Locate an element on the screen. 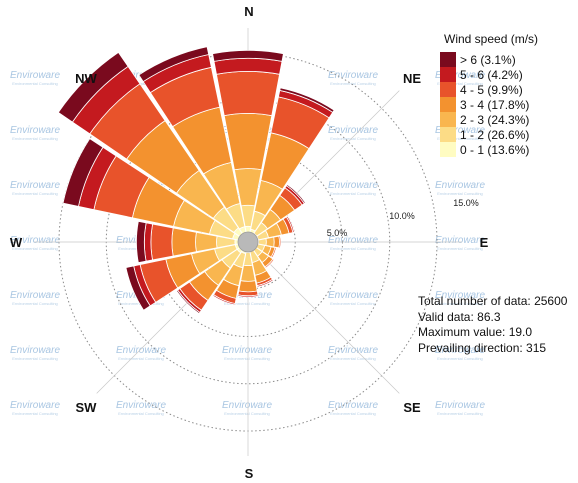  legend-item: 5 - 6 (4.2%) is located at coordinates (489, 74).